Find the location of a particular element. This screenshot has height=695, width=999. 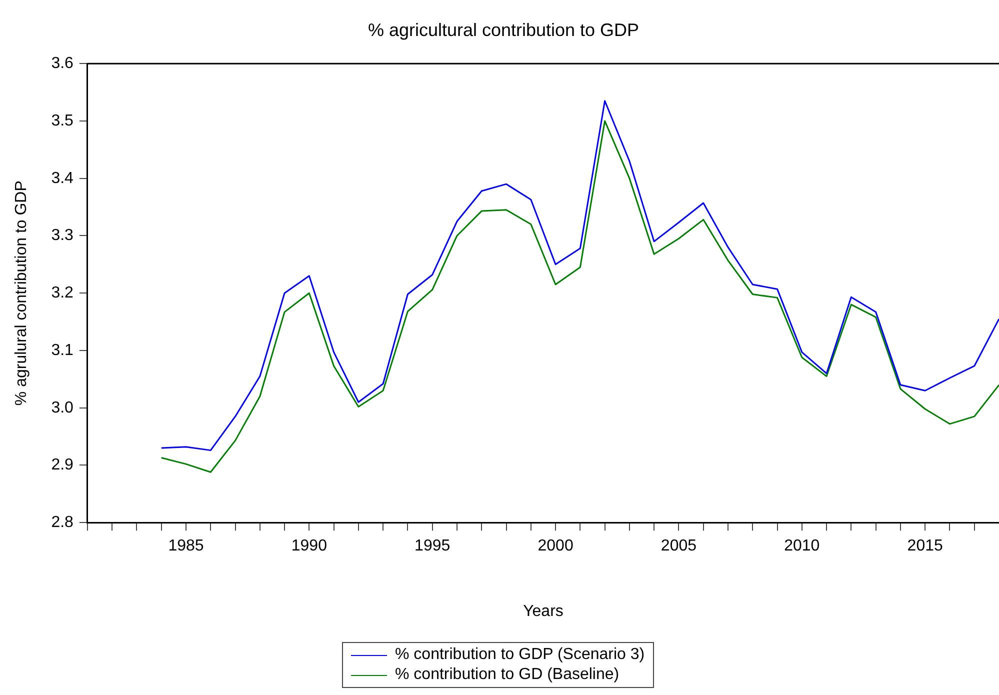

x-tick-label: 1990 is located at coordinates (309, 546).